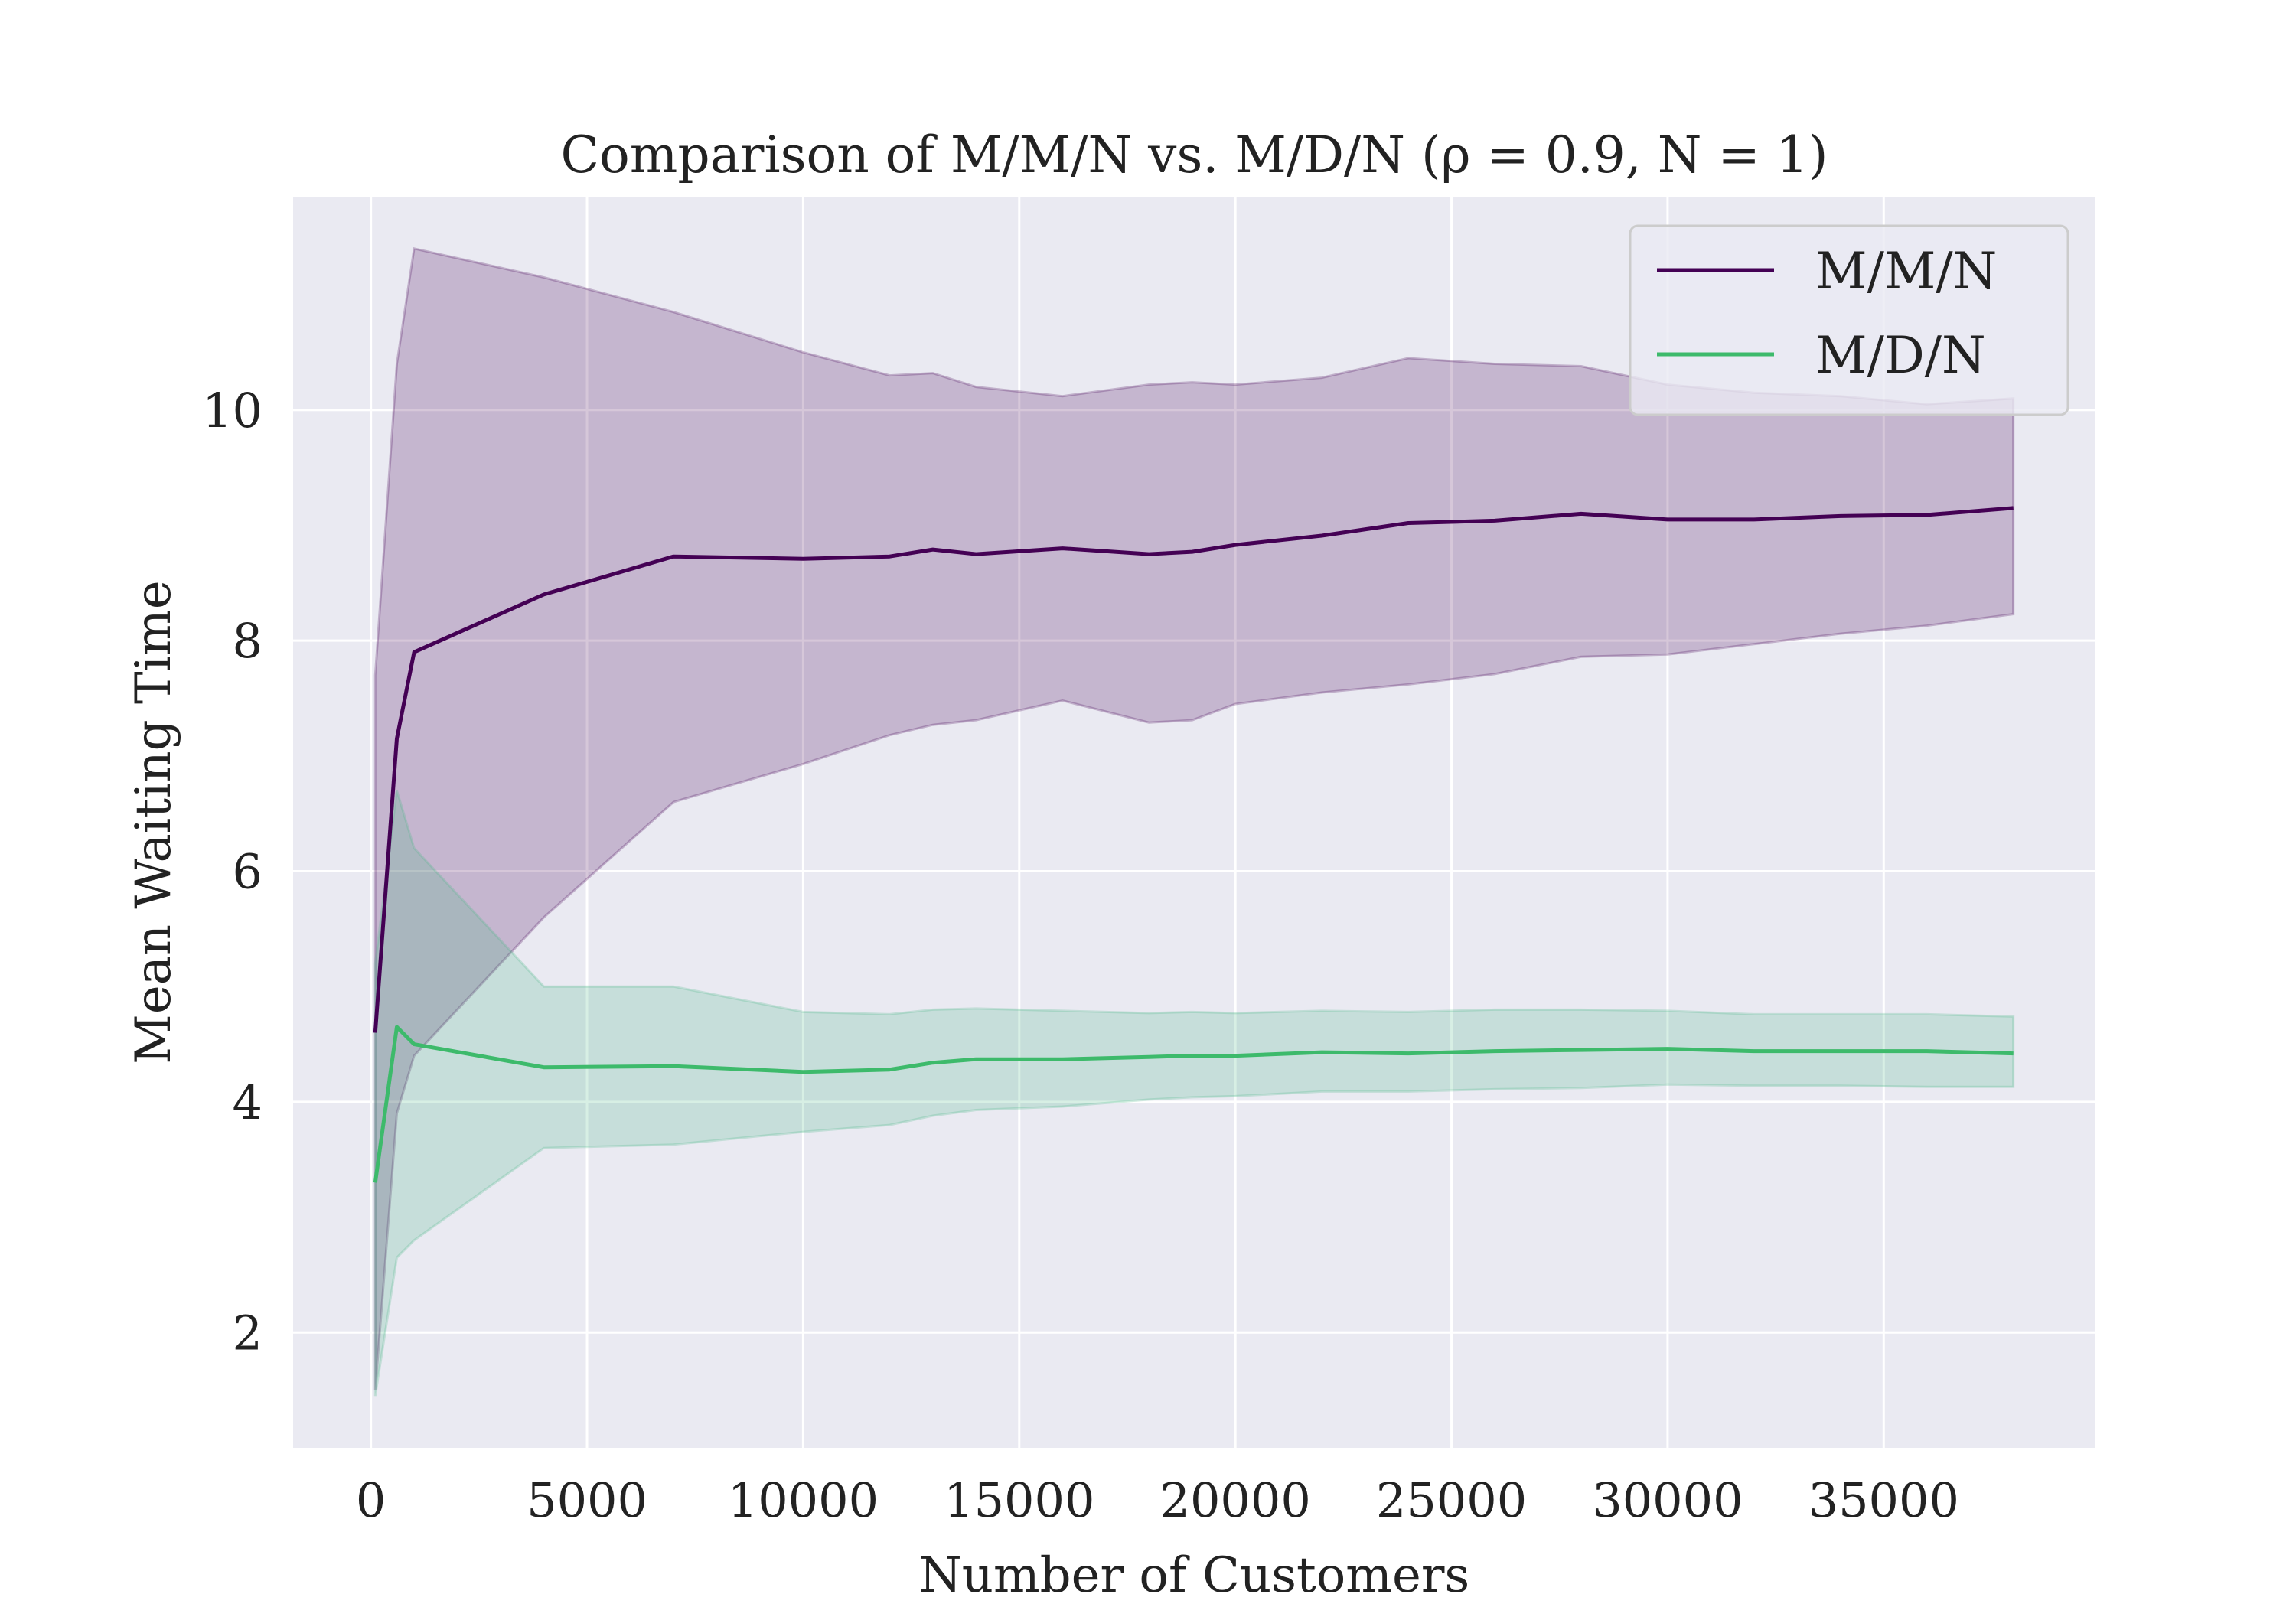  I want to click on x-tick-label: 30000, so click(1667, 1500).